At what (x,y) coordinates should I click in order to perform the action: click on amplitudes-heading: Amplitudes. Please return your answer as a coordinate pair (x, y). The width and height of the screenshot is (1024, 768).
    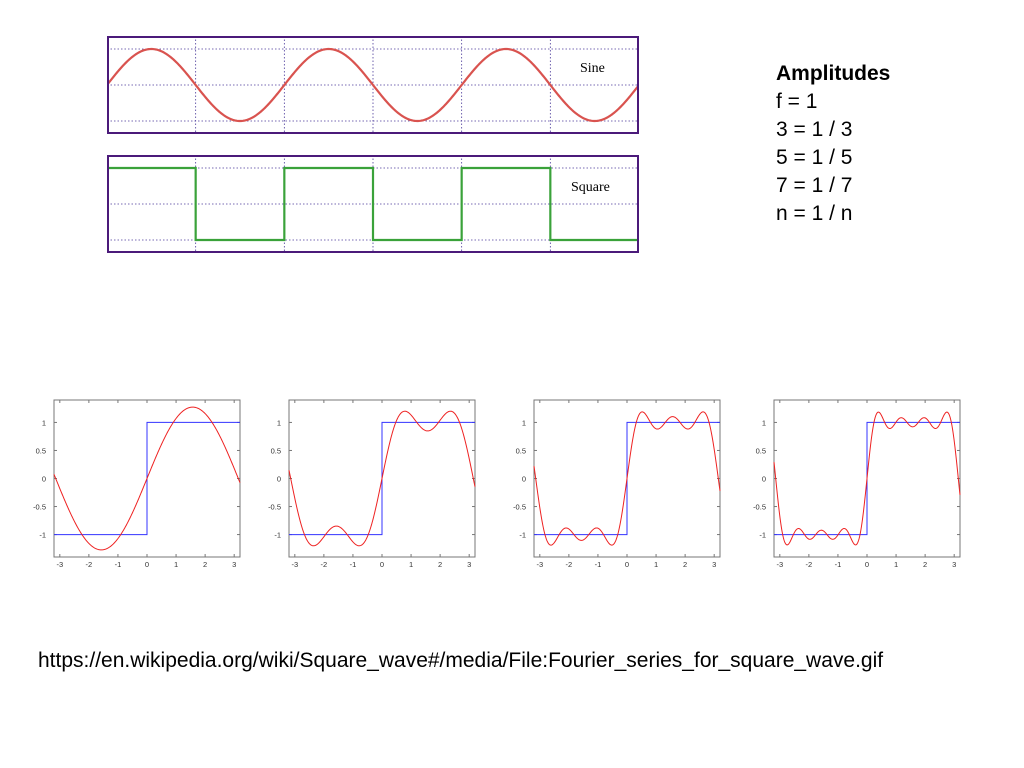
    Looking at the image, I should click on (833, 73).